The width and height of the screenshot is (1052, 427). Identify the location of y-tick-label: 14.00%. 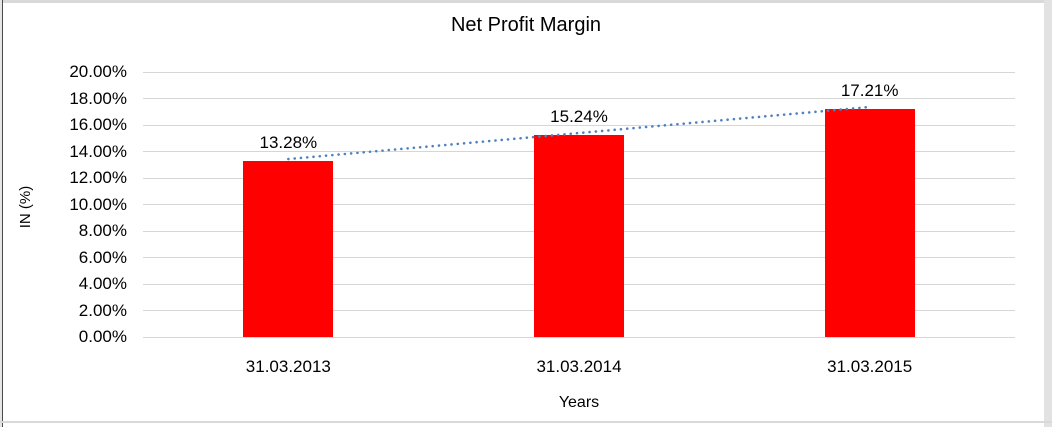
(98, 151).